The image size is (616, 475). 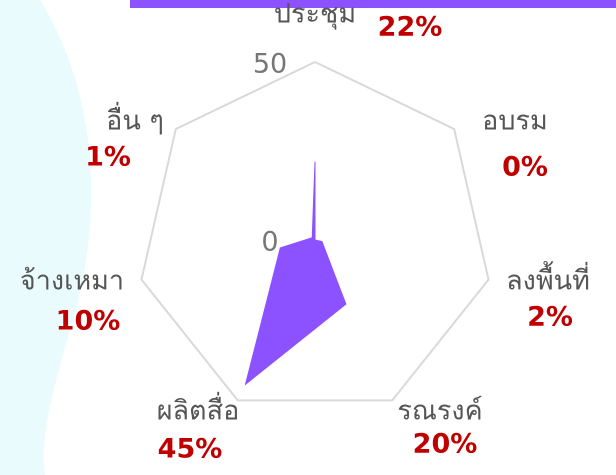 I want to click on category-label: ลงพื้นที่, so click(x=548, y=279).